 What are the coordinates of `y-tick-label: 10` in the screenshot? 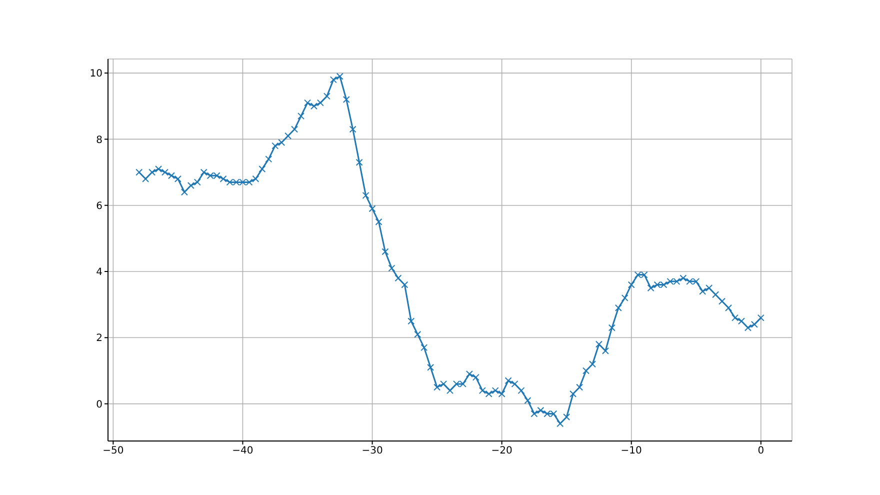 It's located at (96, 74).